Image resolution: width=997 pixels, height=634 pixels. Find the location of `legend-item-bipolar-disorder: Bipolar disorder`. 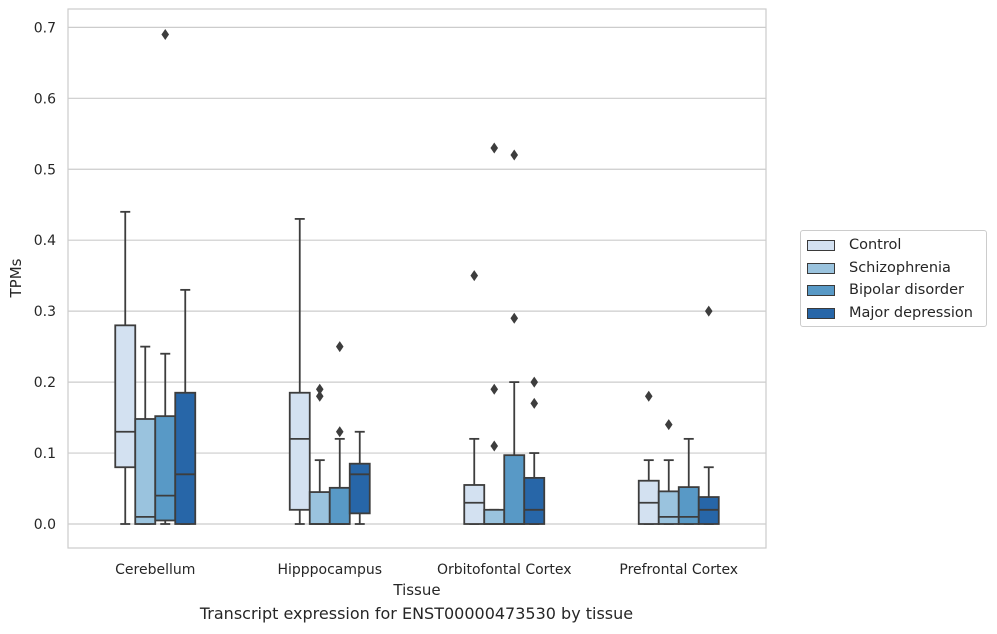

legend-item-bipolar-disorder: Bipolar disorder is located at coordinates (885, 290).